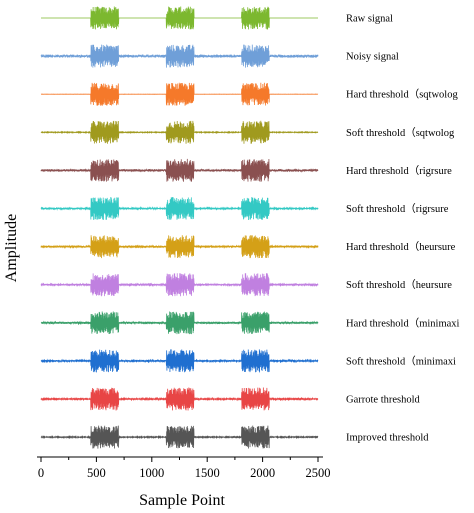 Image resolution: width=474 pixels, height=513 pixels. Describe the element at coordinates (41, 473) in the screenshot. I see `x-tick-label-0: 0` at that location.